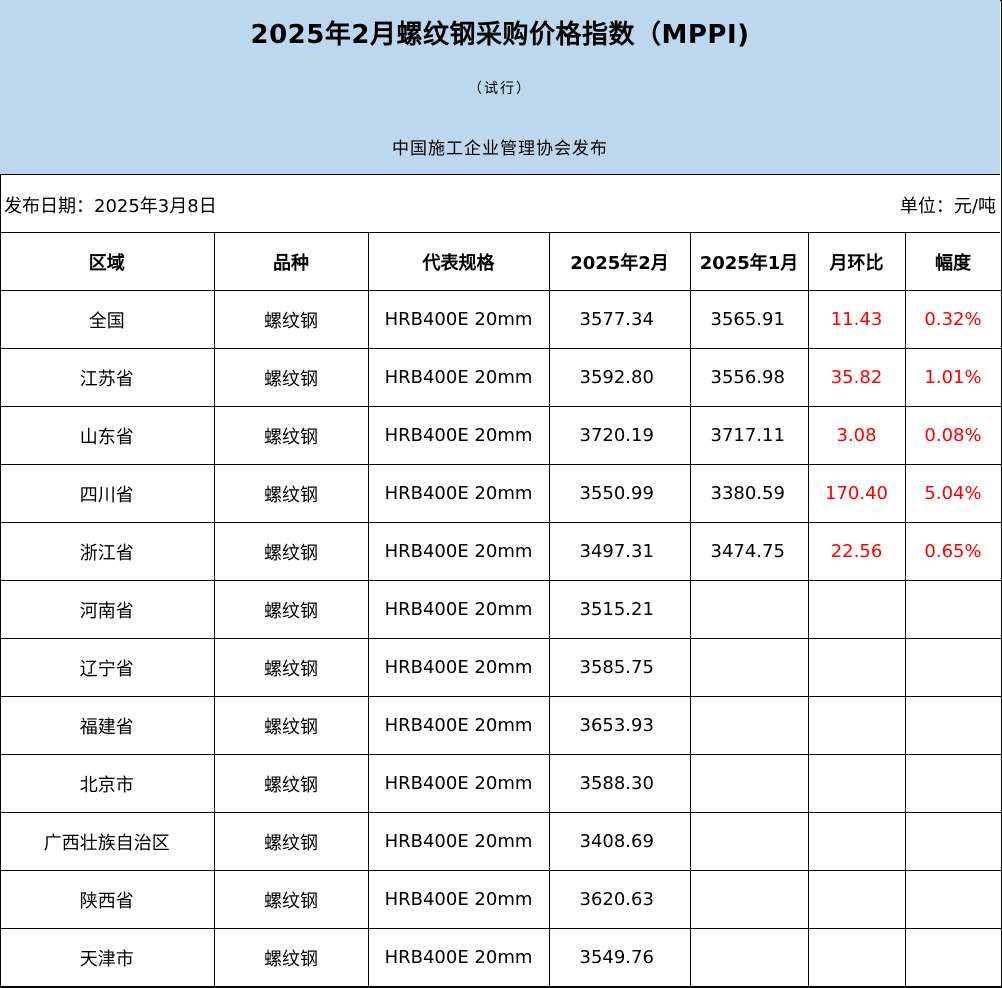 The height and width of the screenshot is (988, 1002). What do you see at coordinates (749, 262) in the screenshot?
I see `column-header-jan: 2025年1月` at bounding box center [749, 262].